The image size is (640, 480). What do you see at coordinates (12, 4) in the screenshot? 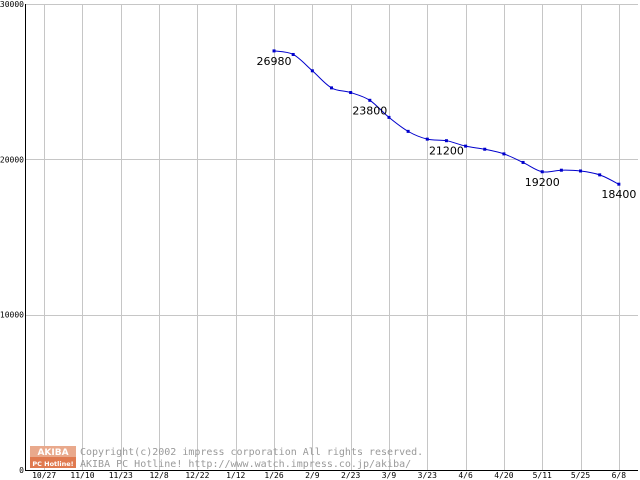
I see `y-tick-label: 30000` at bounding box center [12, 4].